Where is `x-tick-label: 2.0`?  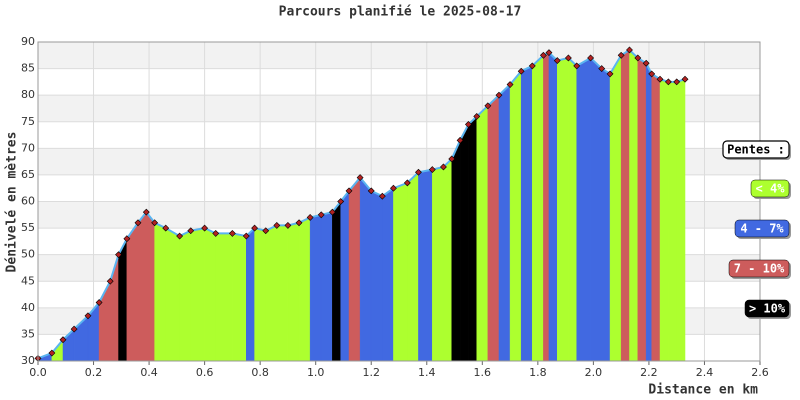
x-tick-label: 2.0 is located at coordinates (594, 372).